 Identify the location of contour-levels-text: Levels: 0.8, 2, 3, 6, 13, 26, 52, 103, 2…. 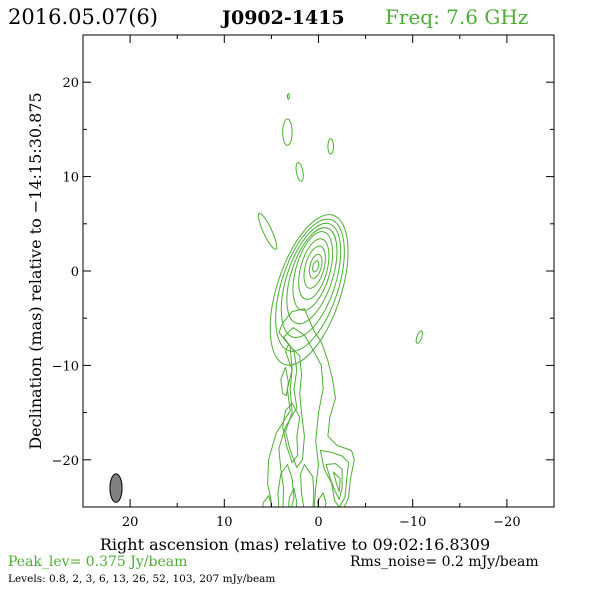
(141, 579).